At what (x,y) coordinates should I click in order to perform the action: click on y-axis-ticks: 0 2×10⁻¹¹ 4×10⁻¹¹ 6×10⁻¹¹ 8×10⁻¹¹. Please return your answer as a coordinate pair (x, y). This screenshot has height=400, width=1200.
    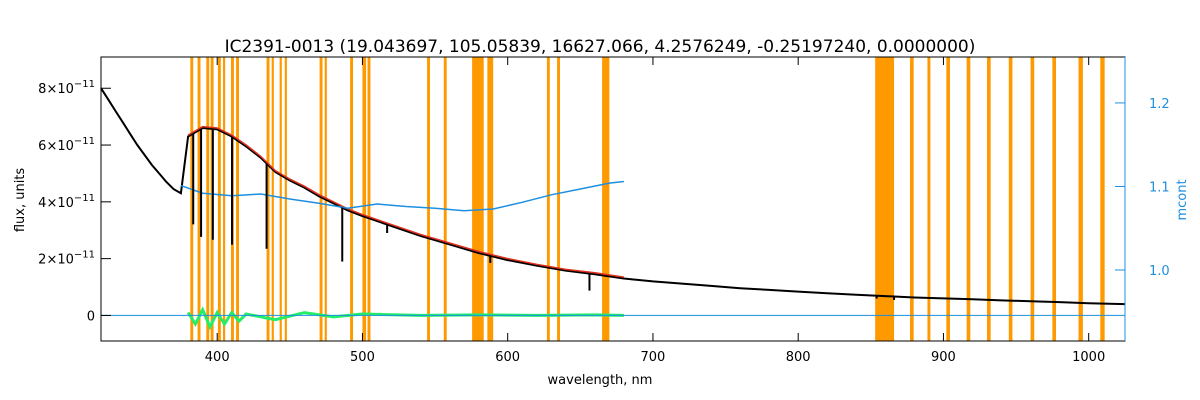
    Looking at the image, I should click on (74, 201).